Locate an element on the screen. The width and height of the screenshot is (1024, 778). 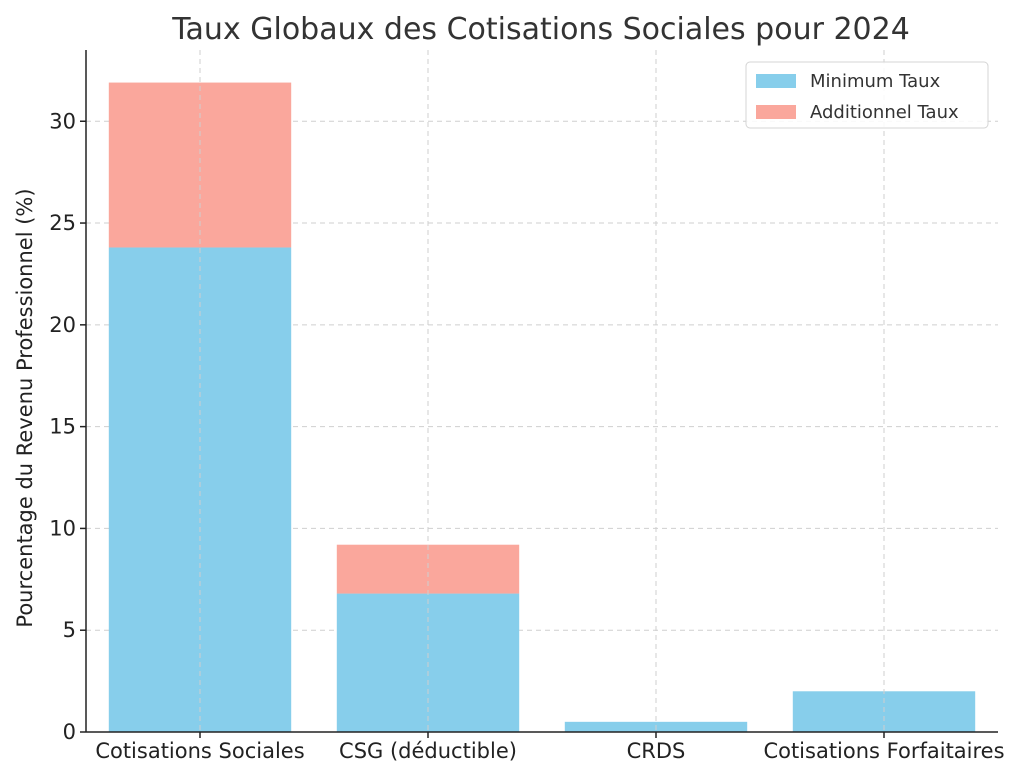
legend-box is located at coordinates (867, 95).